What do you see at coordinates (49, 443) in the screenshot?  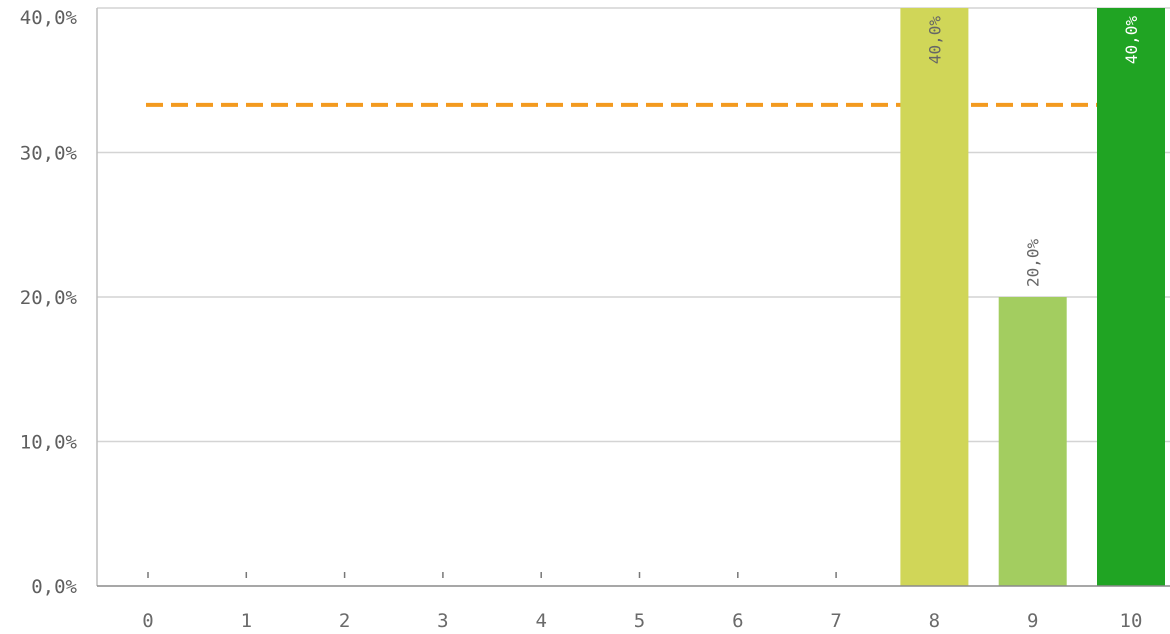 I see `y-tick-label: 10,0%` at bounding box center [49, 443].